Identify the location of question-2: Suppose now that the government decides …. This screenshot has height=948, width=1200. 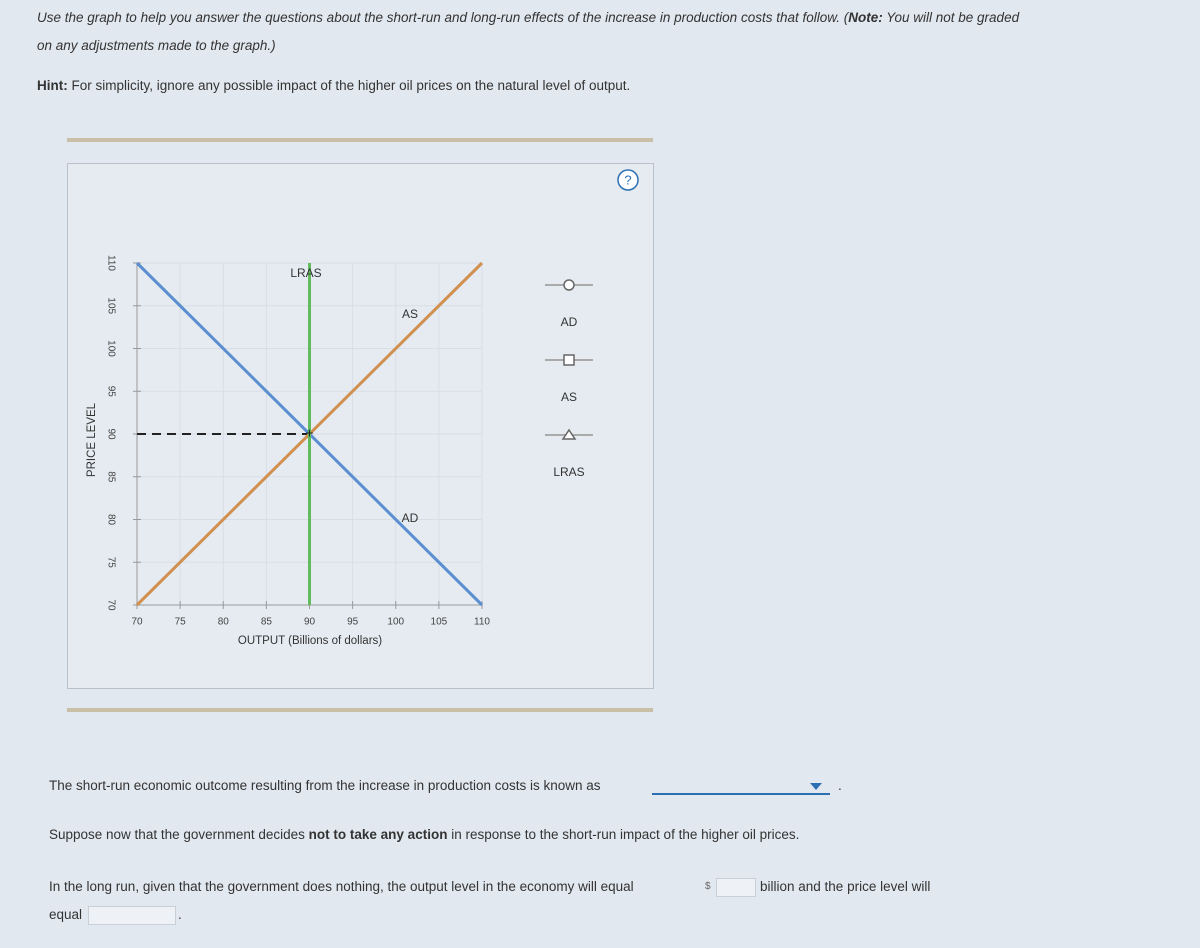
(424, 835).